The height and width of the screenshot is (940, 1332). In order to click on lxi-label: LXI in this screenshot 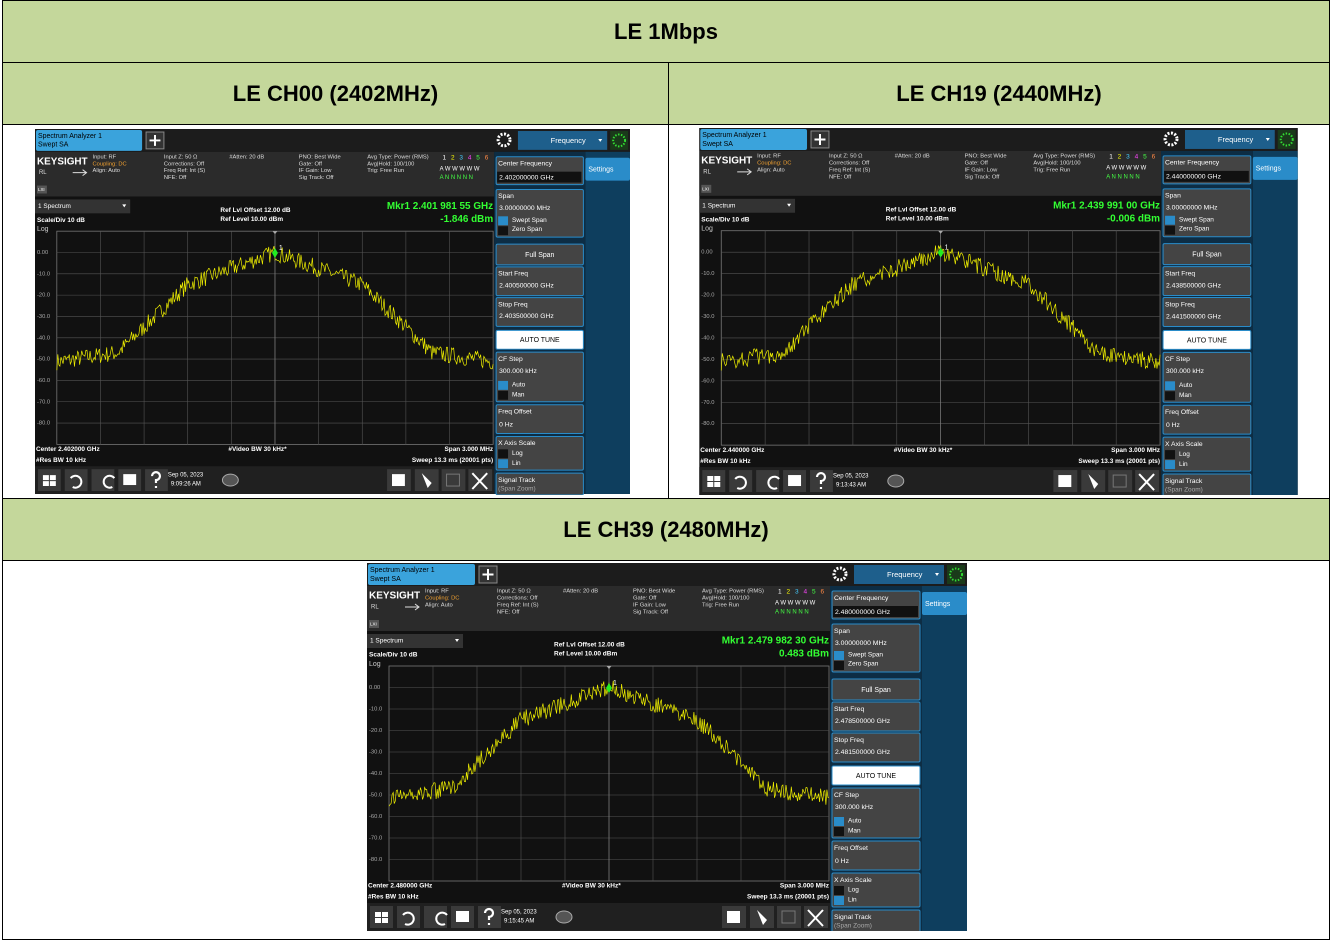, I will do `click(41, 189)`.